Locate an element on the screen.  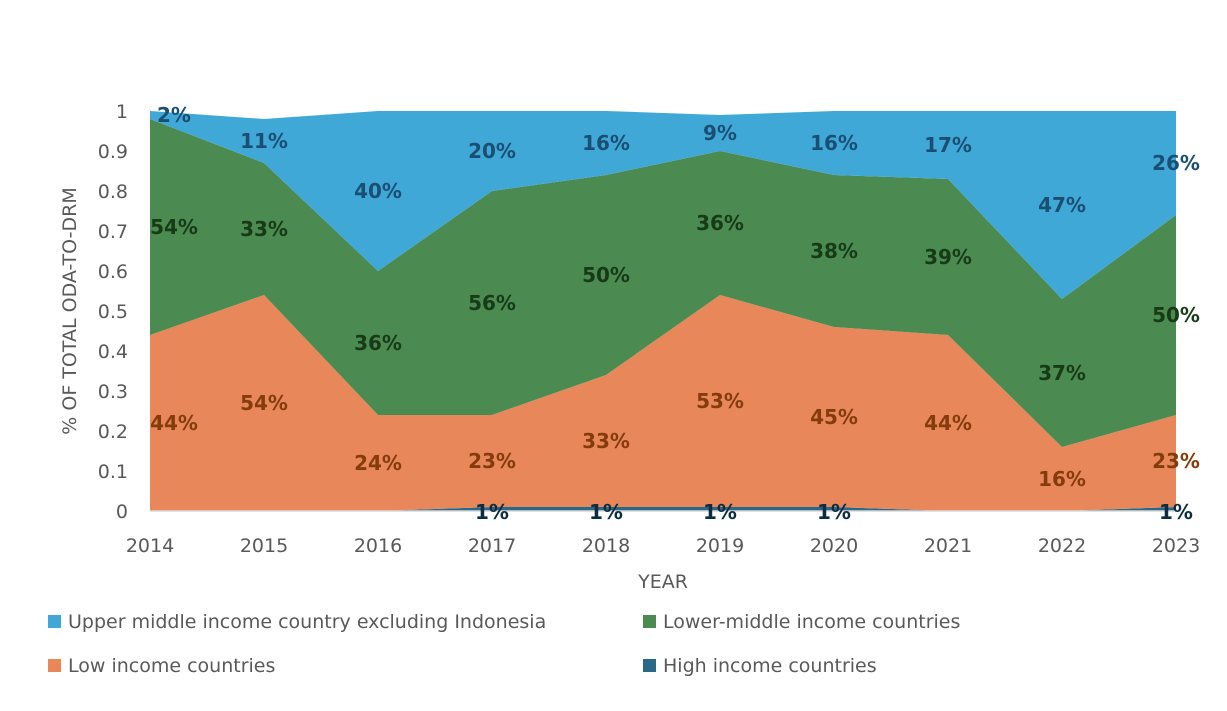
data-label: 2% is located at coordinates (174, 115).